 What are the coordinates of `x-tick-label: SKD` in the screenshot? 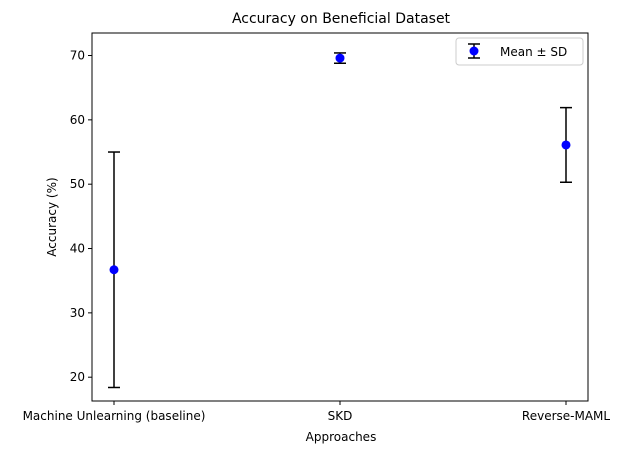 It's located at (340, 416).